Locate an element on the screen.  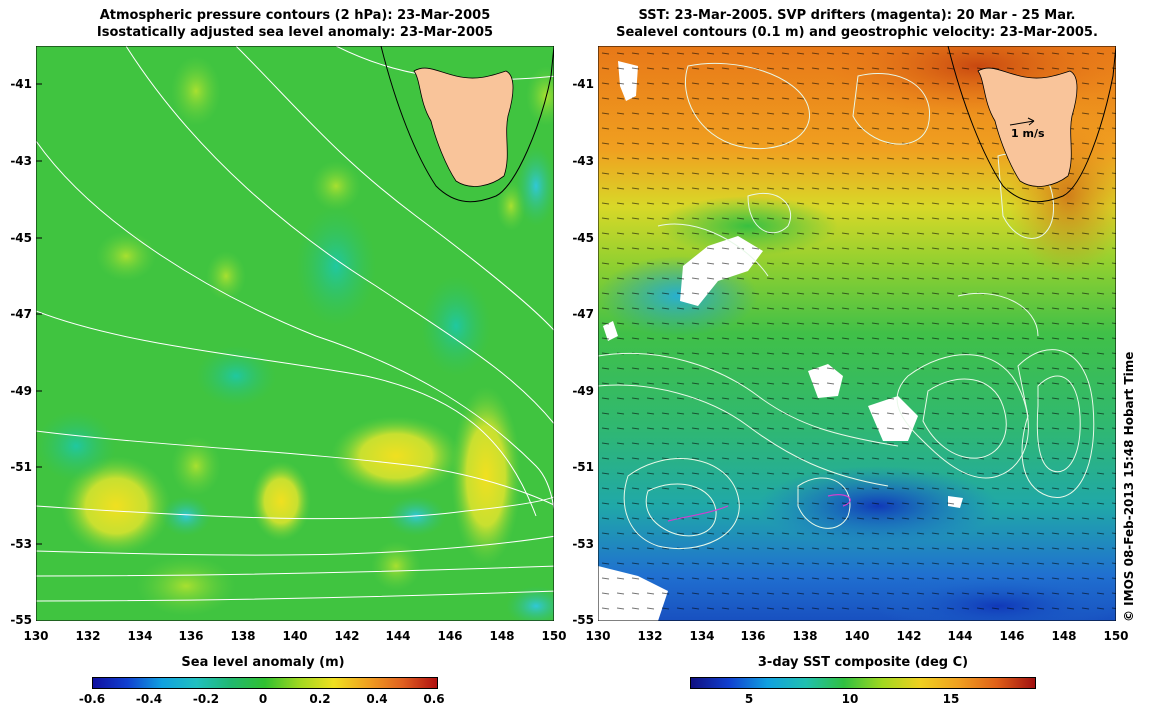
colorbar-tick: 0.2 is located at coordinates (320, 699).